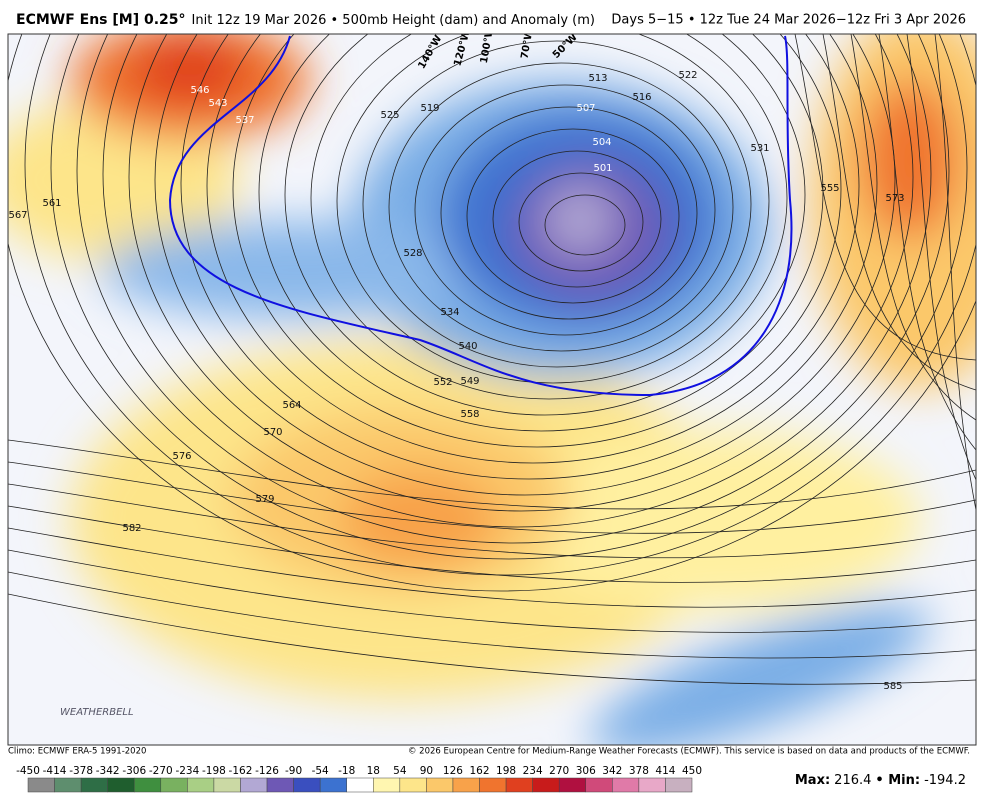 Image resolution: width=984 pixels, height=812 pixels. I want to click on contour-label: 570, so click(272, 432).